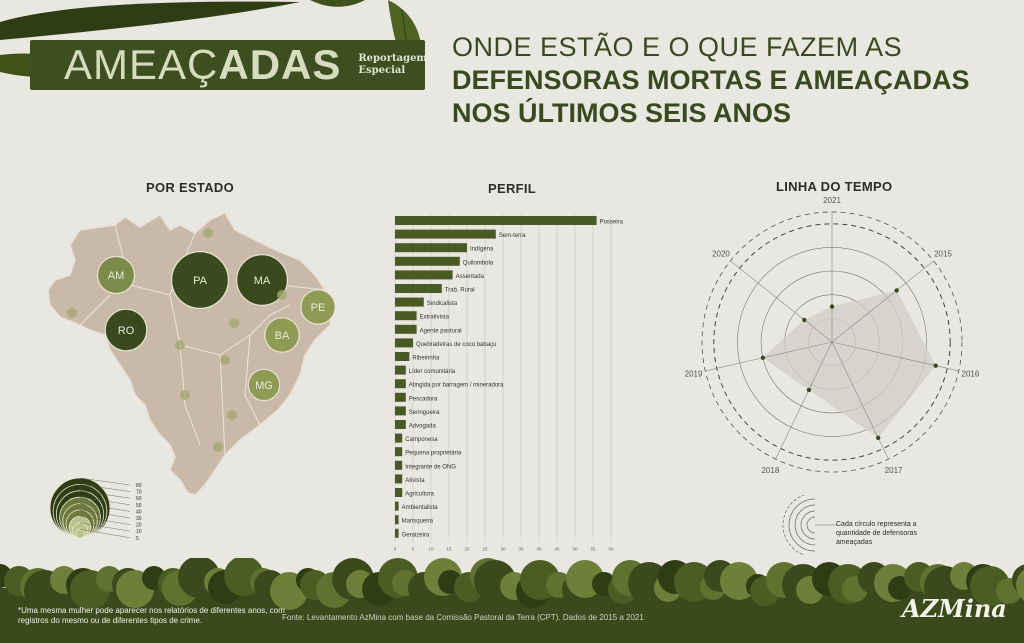 The height and width of the screenshot is (643, 1024). What do you see at coordinates (139, 499) in the screenshot?
I see `legend-value: 60` at bounding box center [139, 499].